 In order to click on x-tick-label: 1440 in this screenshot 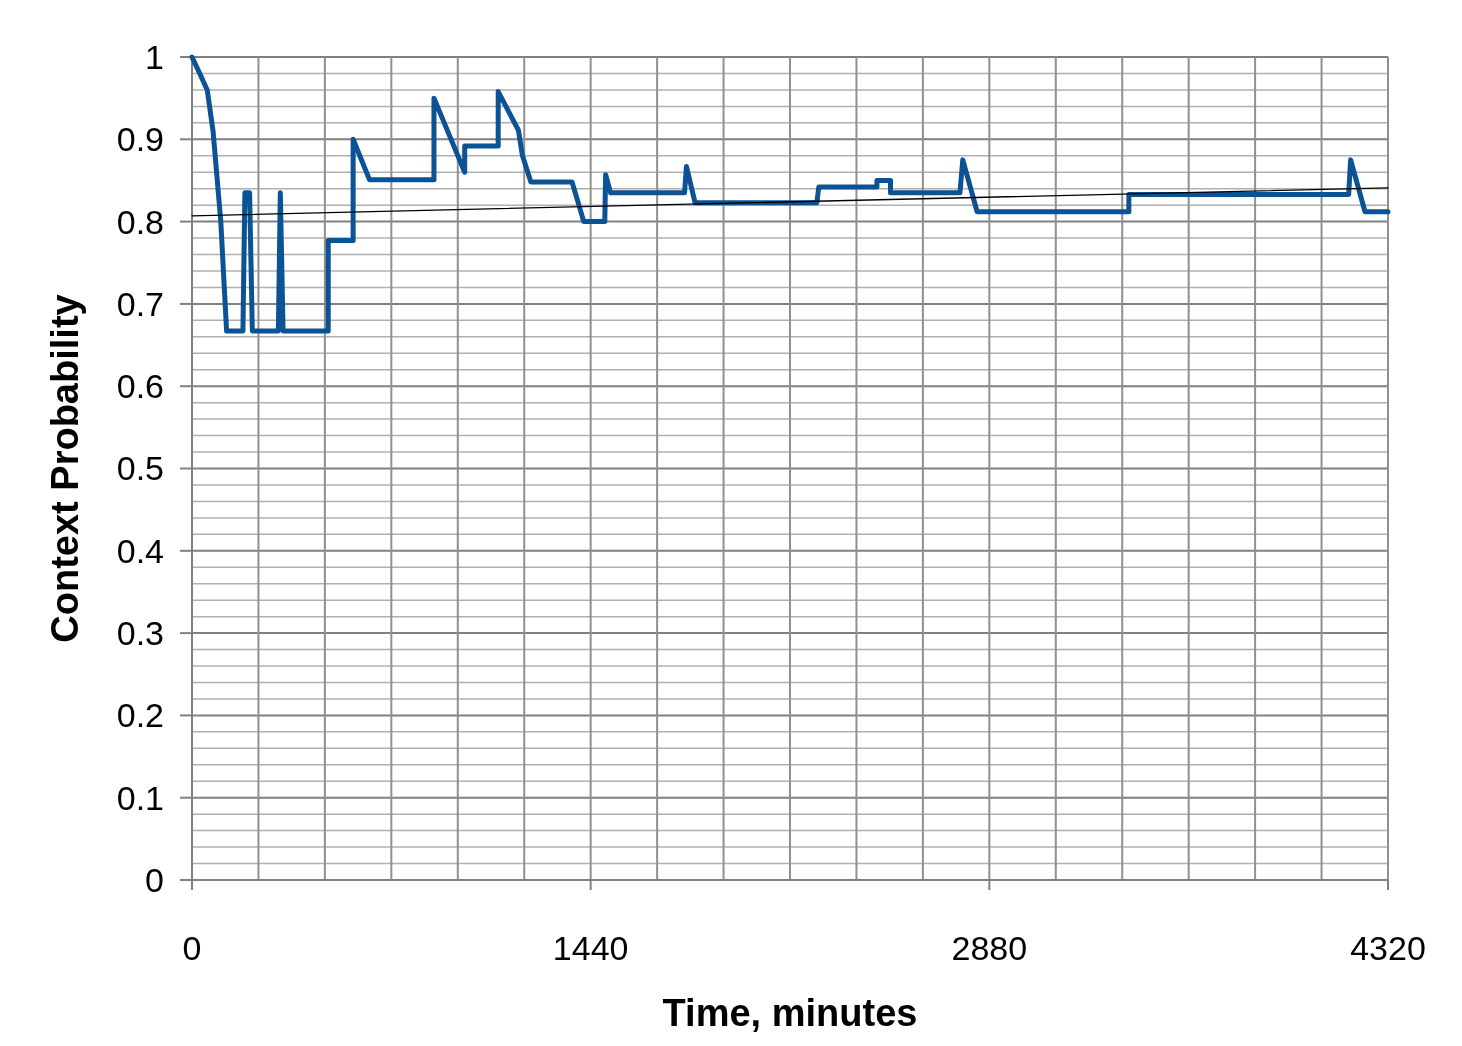, I will do `click(590, 948)`.